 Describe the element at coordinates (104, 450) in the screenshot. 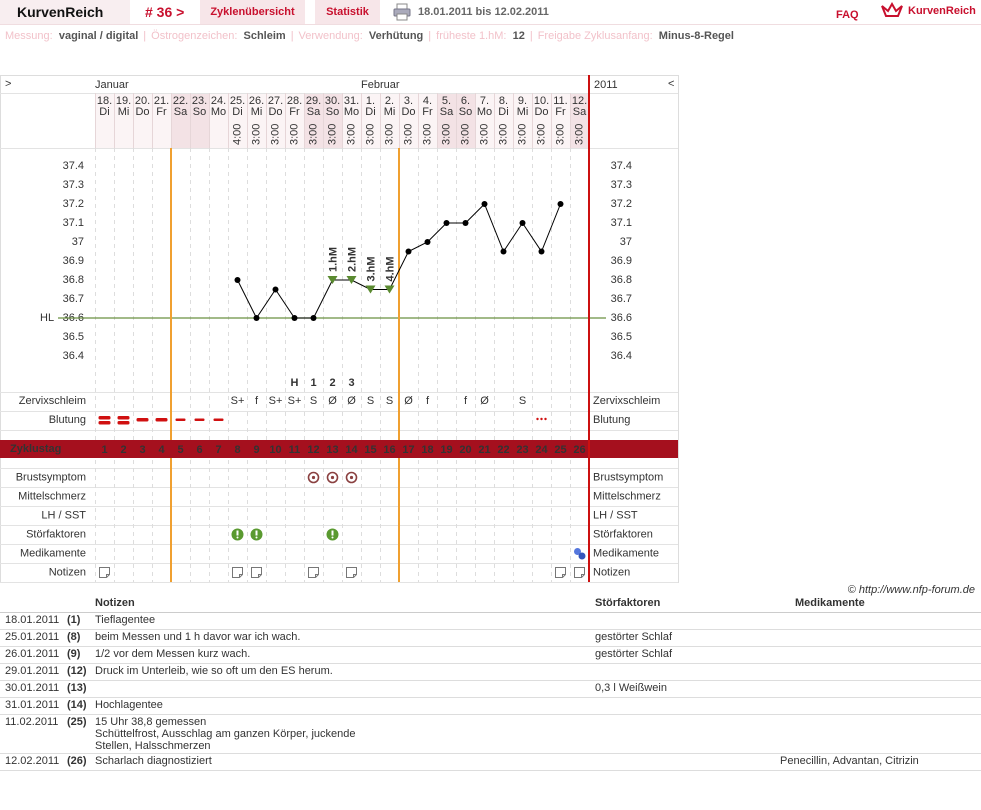

I see `cycle-day: 1` at that location.